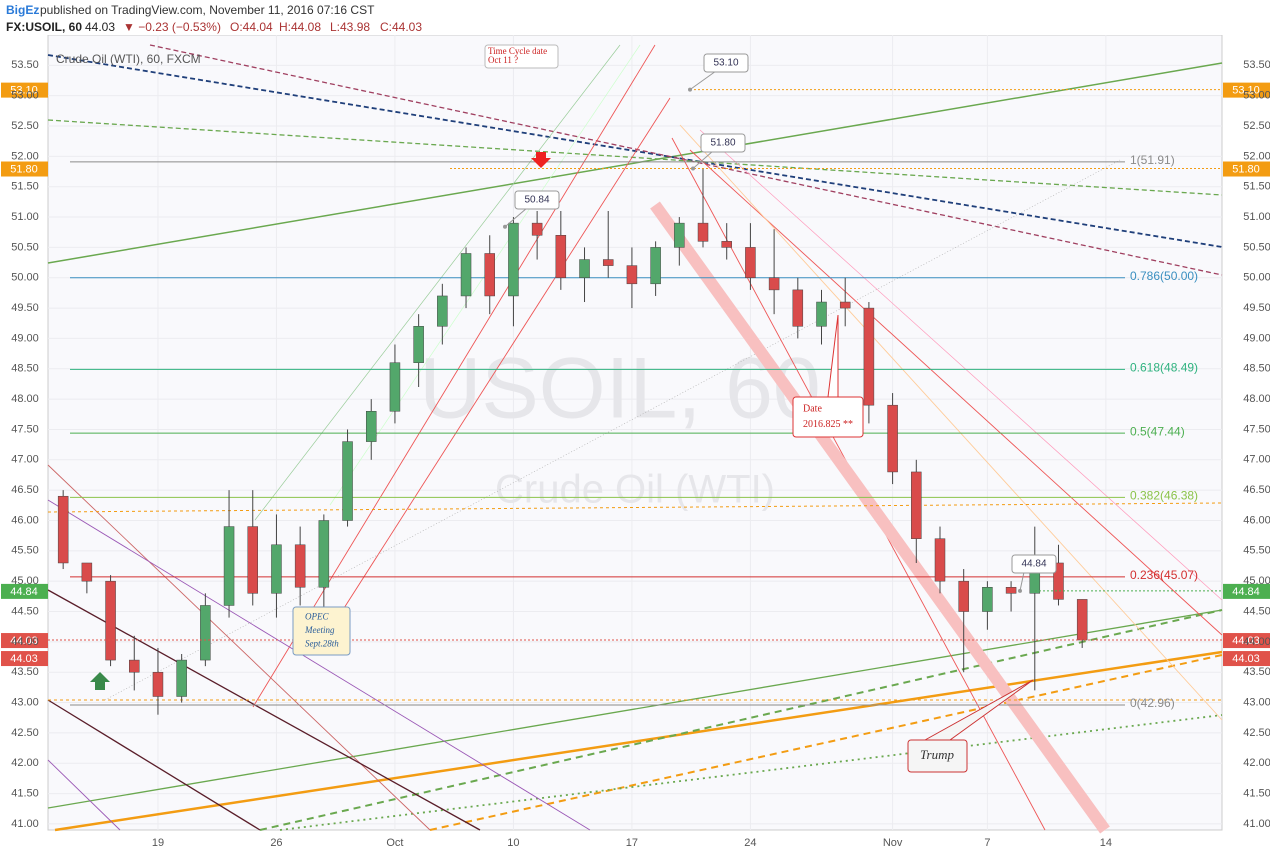 This screenshot has height=857, width=1270. What do you see at coordinates (276, 843) in the screenshot?
I see `x-tick-label: 26` at bounding box center [276, 843].